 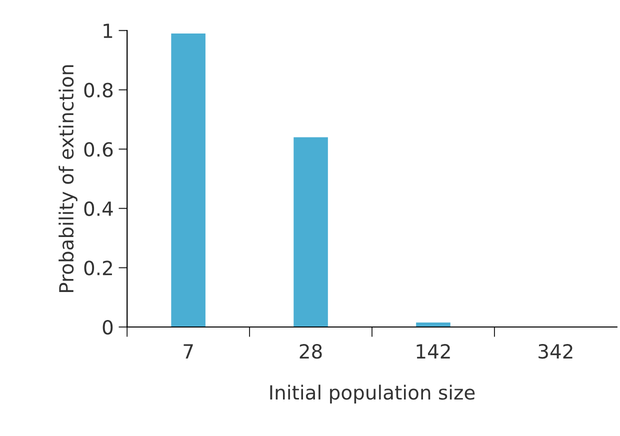 What do you see at coordinates (311, 351) in the screenshot?
I see `x-tick-label: 28` at bounding box center [311, 351].